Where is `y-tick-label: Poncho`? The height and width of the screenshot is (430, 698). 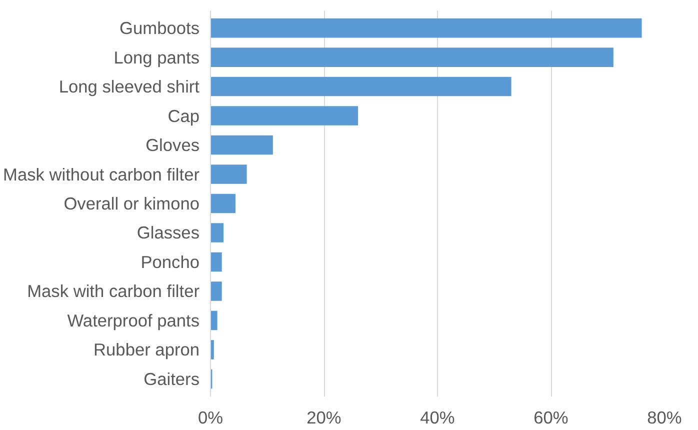
y-tick-label: Poncho is located at coordinates (170, 262).